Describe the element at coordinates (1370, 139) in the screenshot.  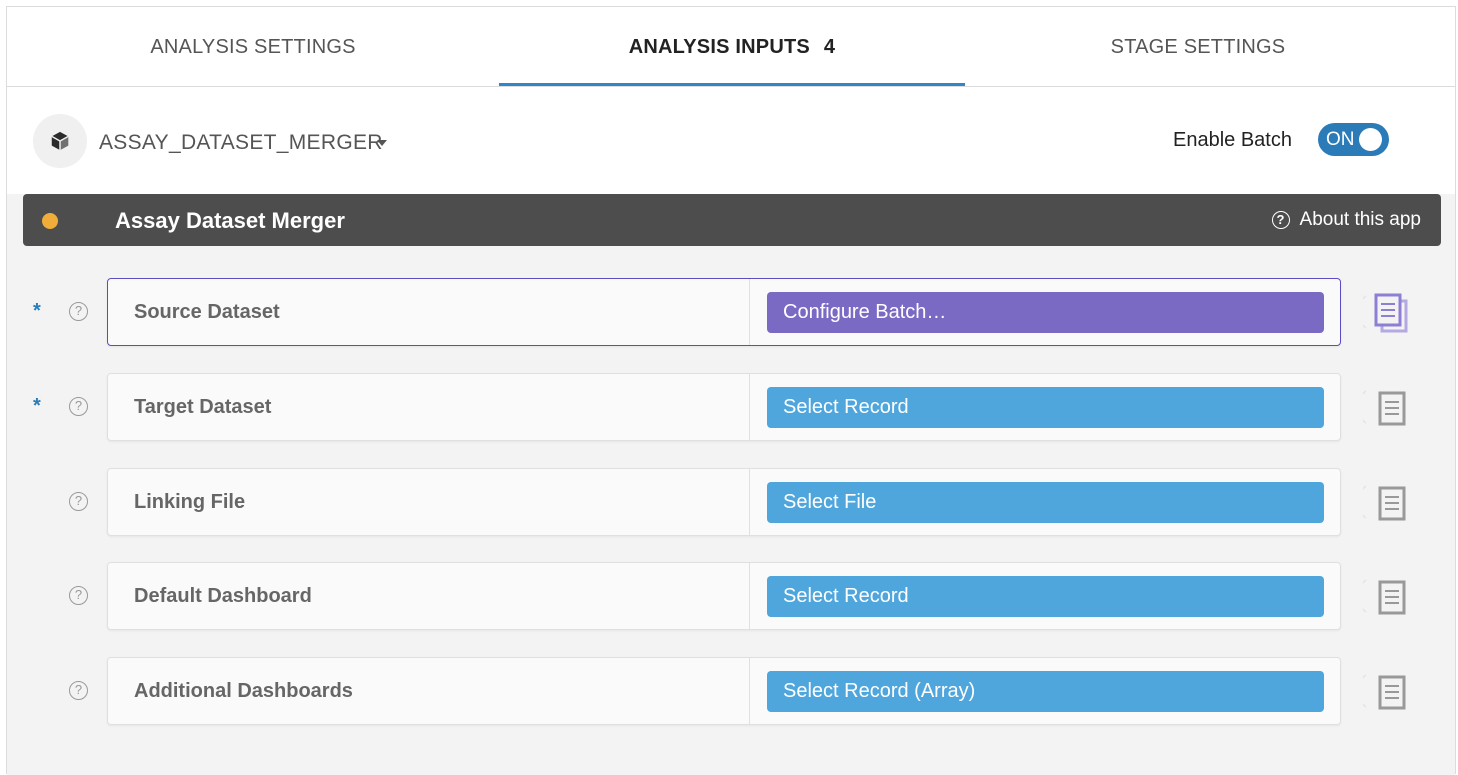
I see `toggle-knob` at that location.